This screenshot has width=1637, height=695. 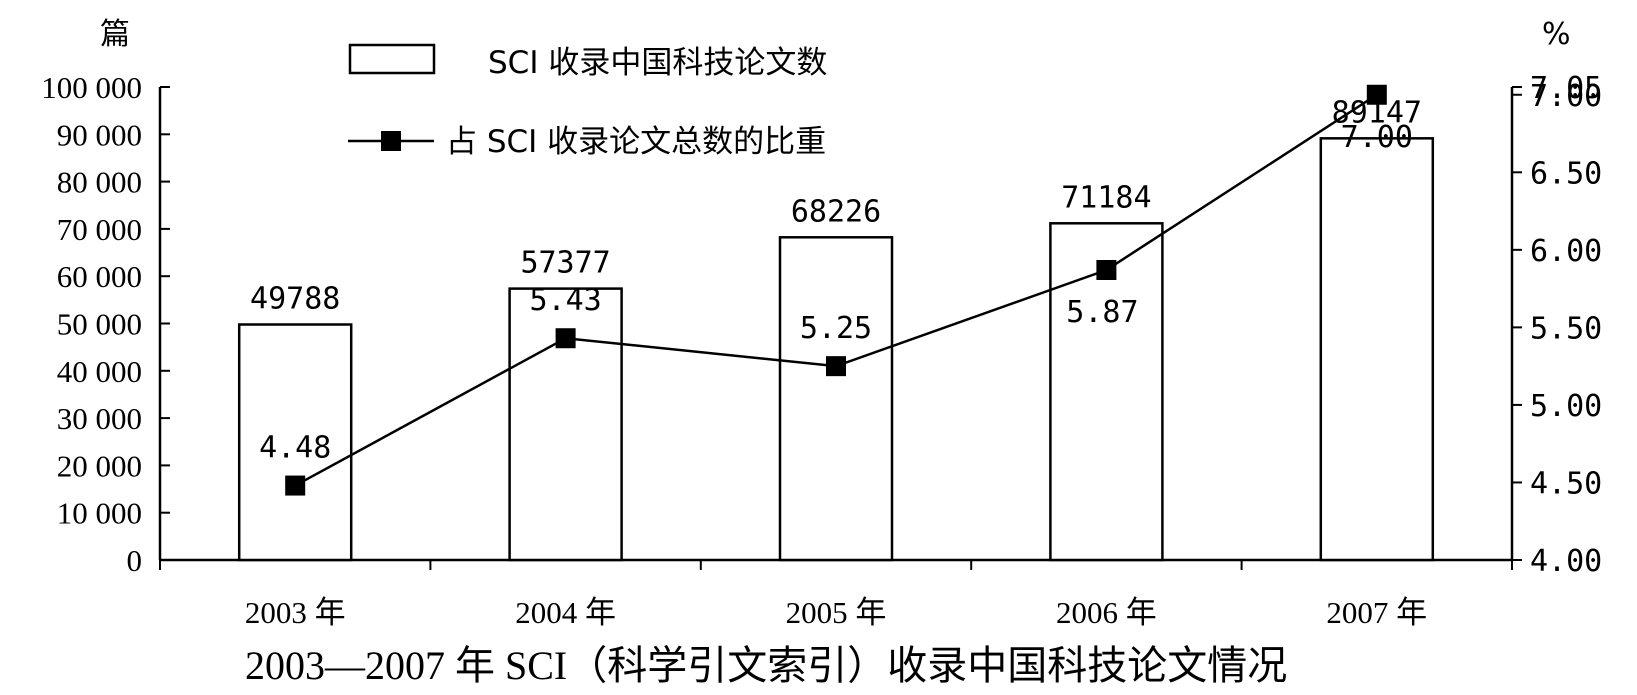 I want to click on bar-data-label: 57377, so click(x=565, y=263).